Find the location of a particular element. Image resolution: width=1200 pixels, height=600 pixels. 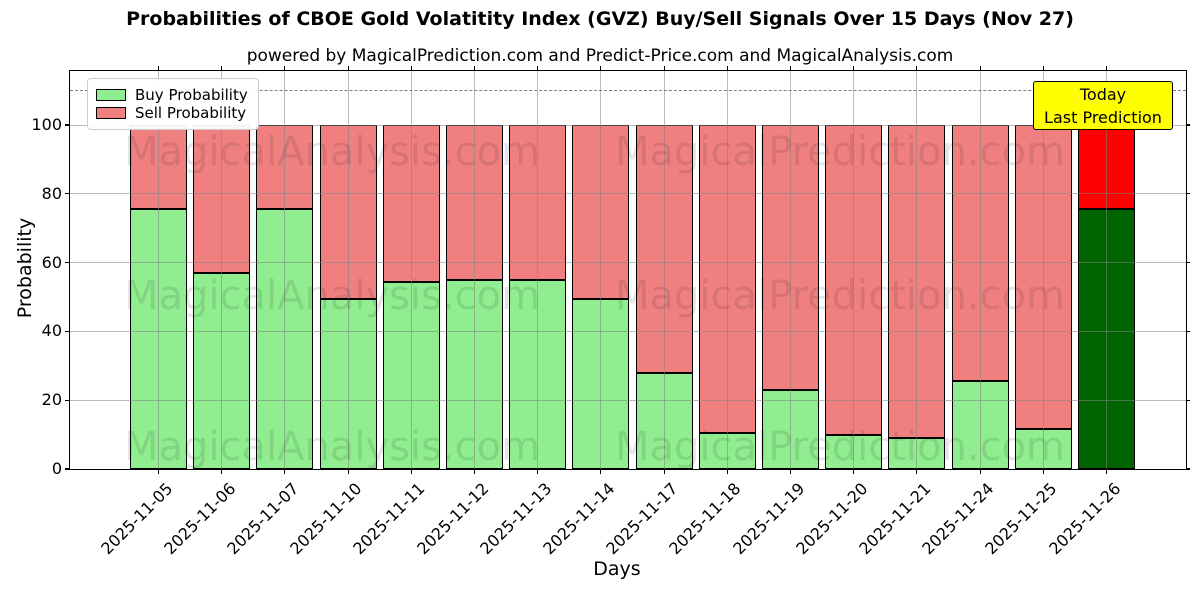

today-annotation: Today Last Prediction is located at coordinates (1103, 105).